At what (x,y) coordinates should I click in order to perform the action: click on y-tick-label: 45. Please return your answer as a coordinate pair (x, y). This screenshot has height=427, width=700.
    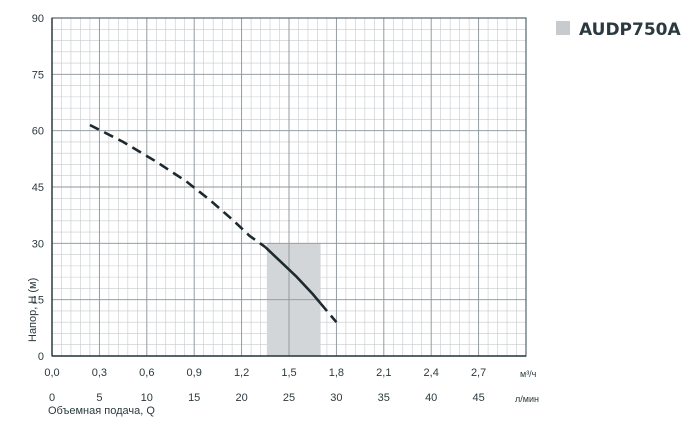
    Looking at the image, I should click on (38, 188).